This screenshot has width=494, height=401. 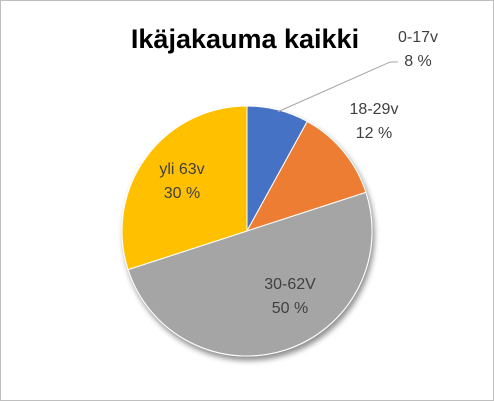 I want to click on slice-value-label: 50 %, so click(x=290, y=308).